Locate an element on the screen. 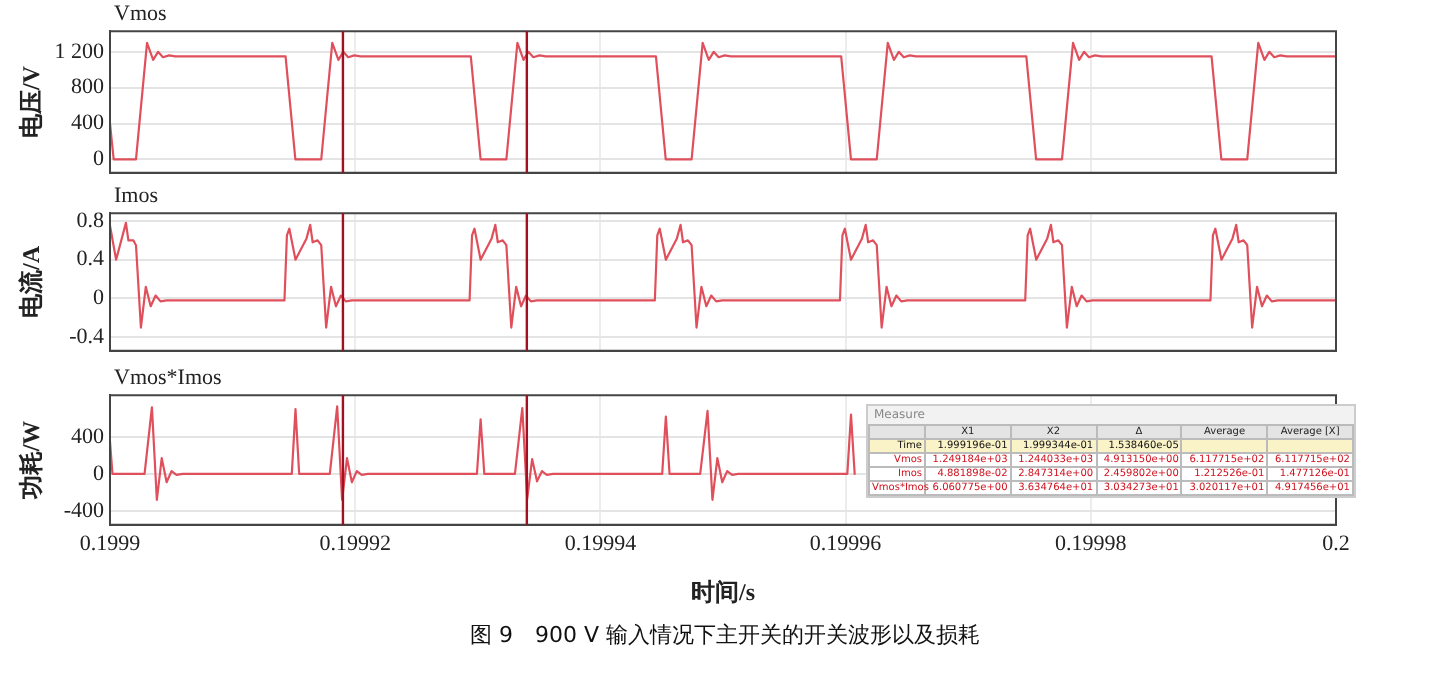  x-axis-title: 时间/s is located at coordinates (723, 591).